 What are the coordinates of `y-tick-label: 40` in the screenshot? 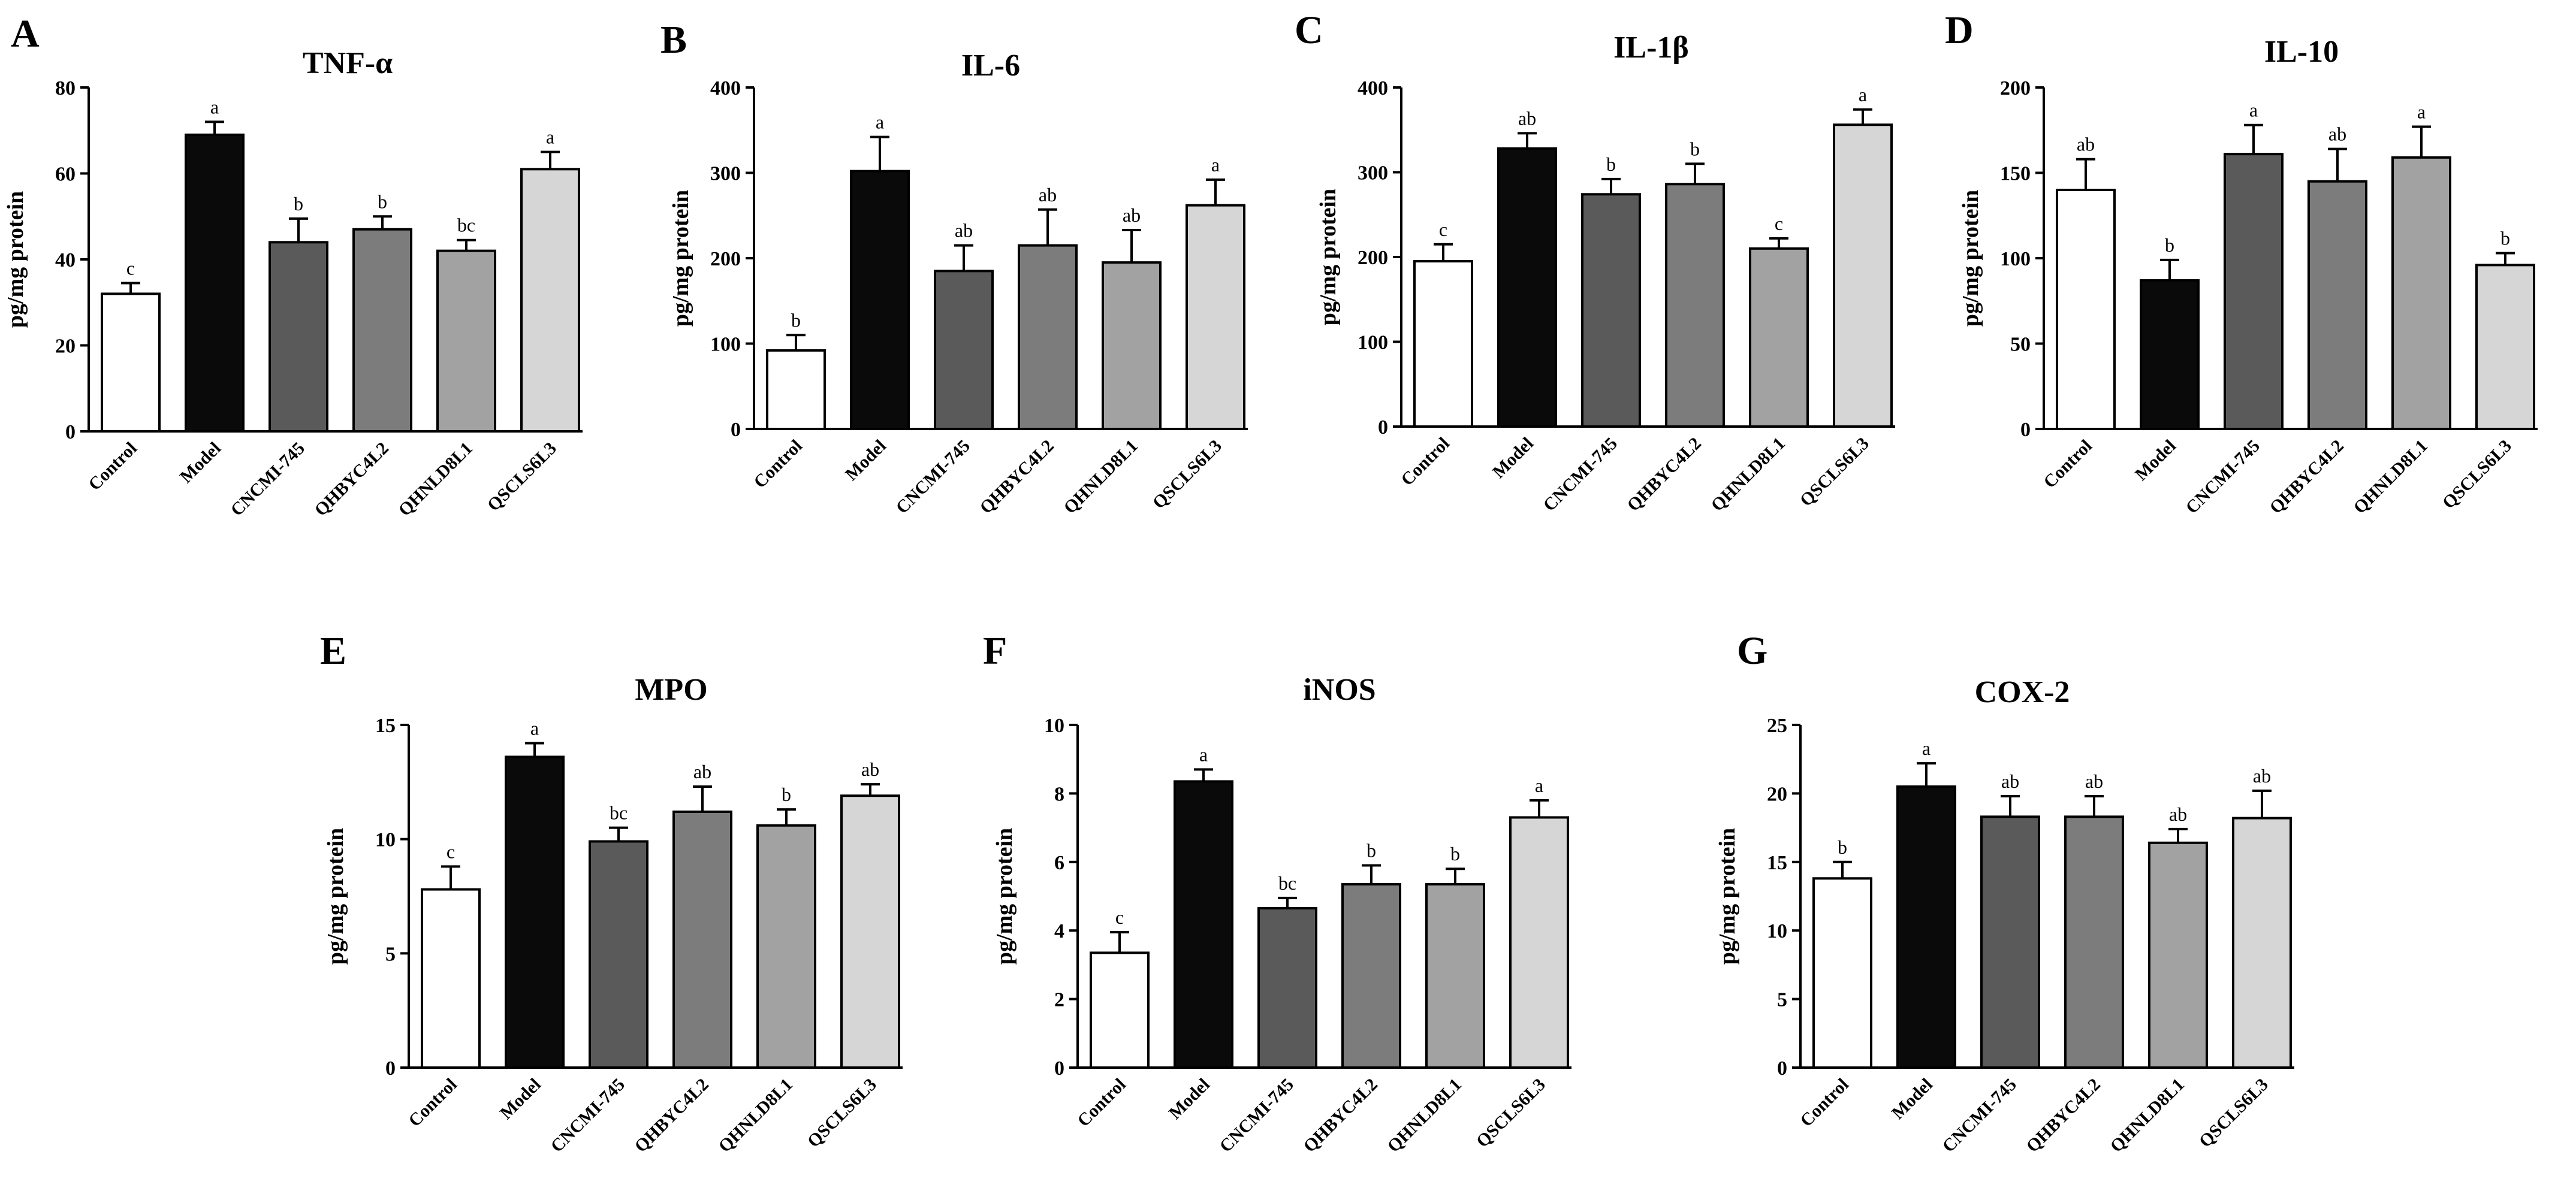 It's located at (65, 260).